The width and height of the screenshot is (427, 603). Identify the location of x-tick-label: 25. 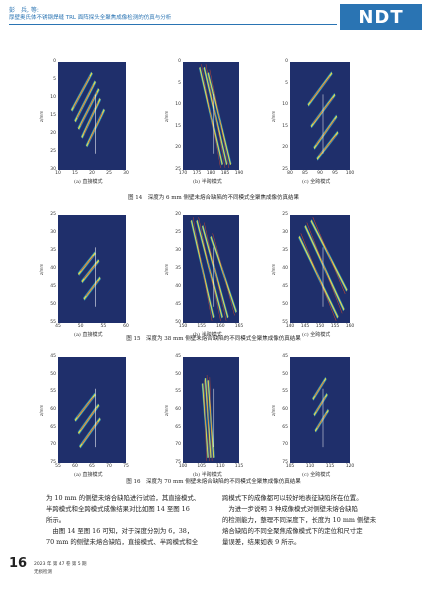
(109, 173).